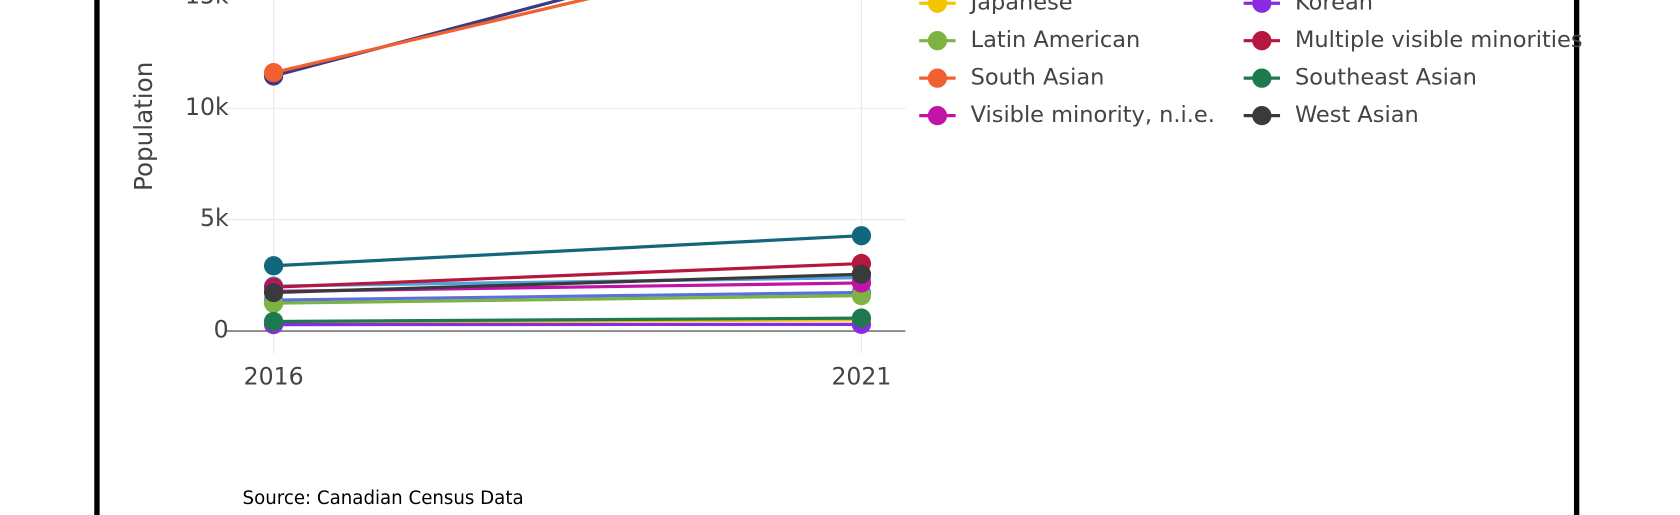 The image size is (1680, 515). What do you see at coordinates (1334, 8) in the screenshot?
I see `legend-label: Korean` at bounding box center [1334, 8].